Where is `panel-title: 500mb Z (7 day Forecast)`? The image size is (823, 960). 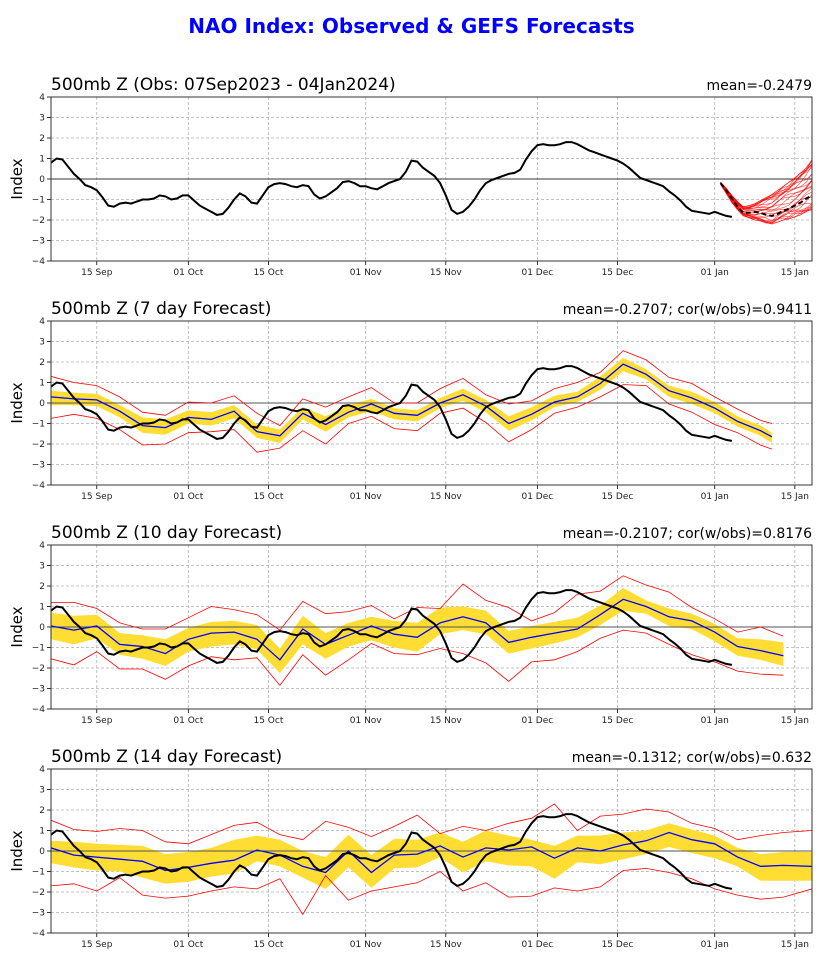
panel-title: 500mb Z (7 day Forecast) is located at coordinates (161, 309).